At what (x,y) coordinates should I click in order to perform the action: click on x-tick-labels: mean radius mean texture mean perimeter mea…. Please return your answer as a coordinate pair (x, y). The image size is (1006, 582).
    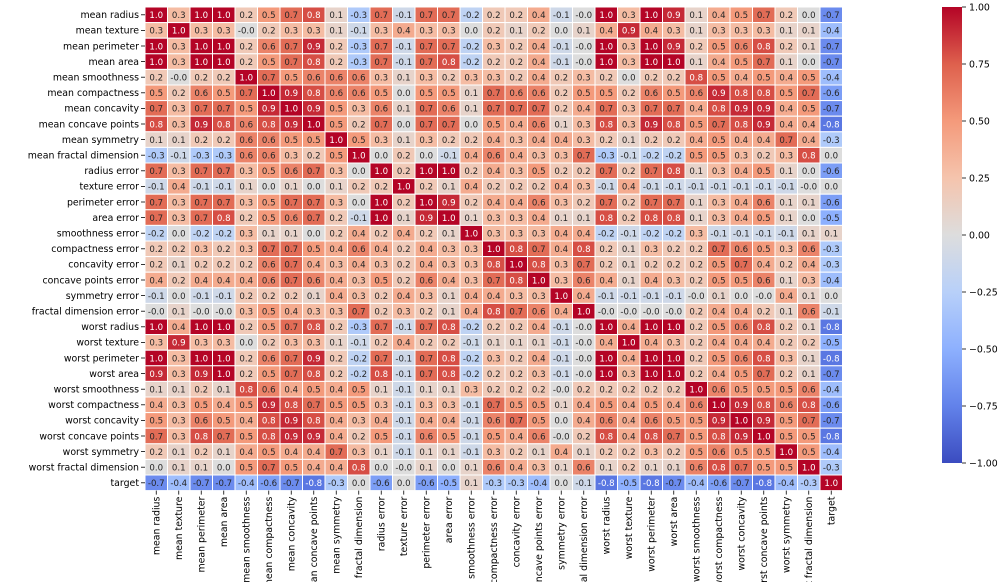
    Looking at the image, I should click on (495, 536).